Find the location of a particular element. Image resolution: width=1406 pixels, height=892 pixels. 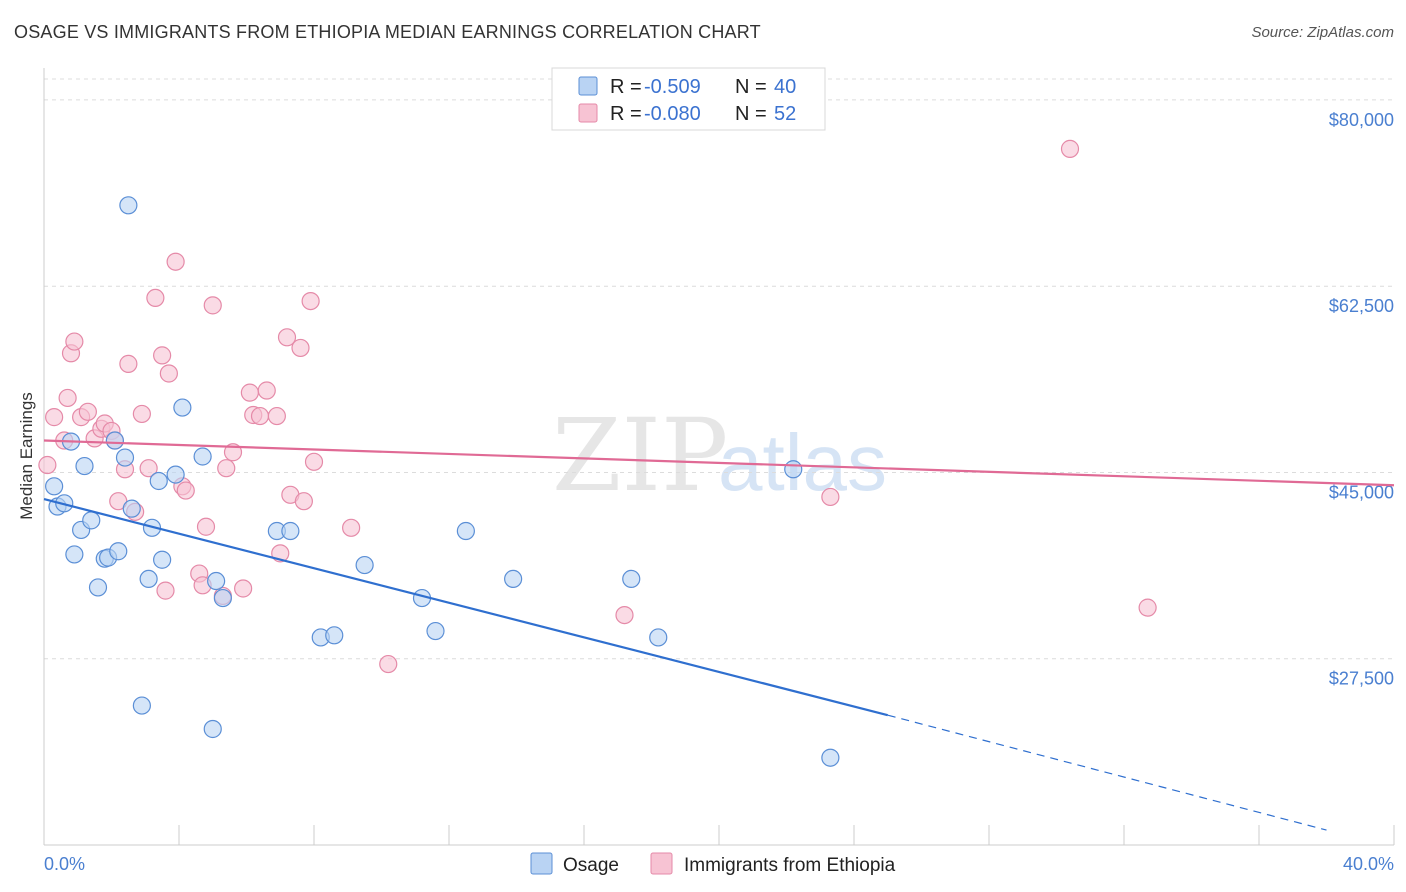

y-tick-label: $62,500 is located at coordinates (1361, 306).